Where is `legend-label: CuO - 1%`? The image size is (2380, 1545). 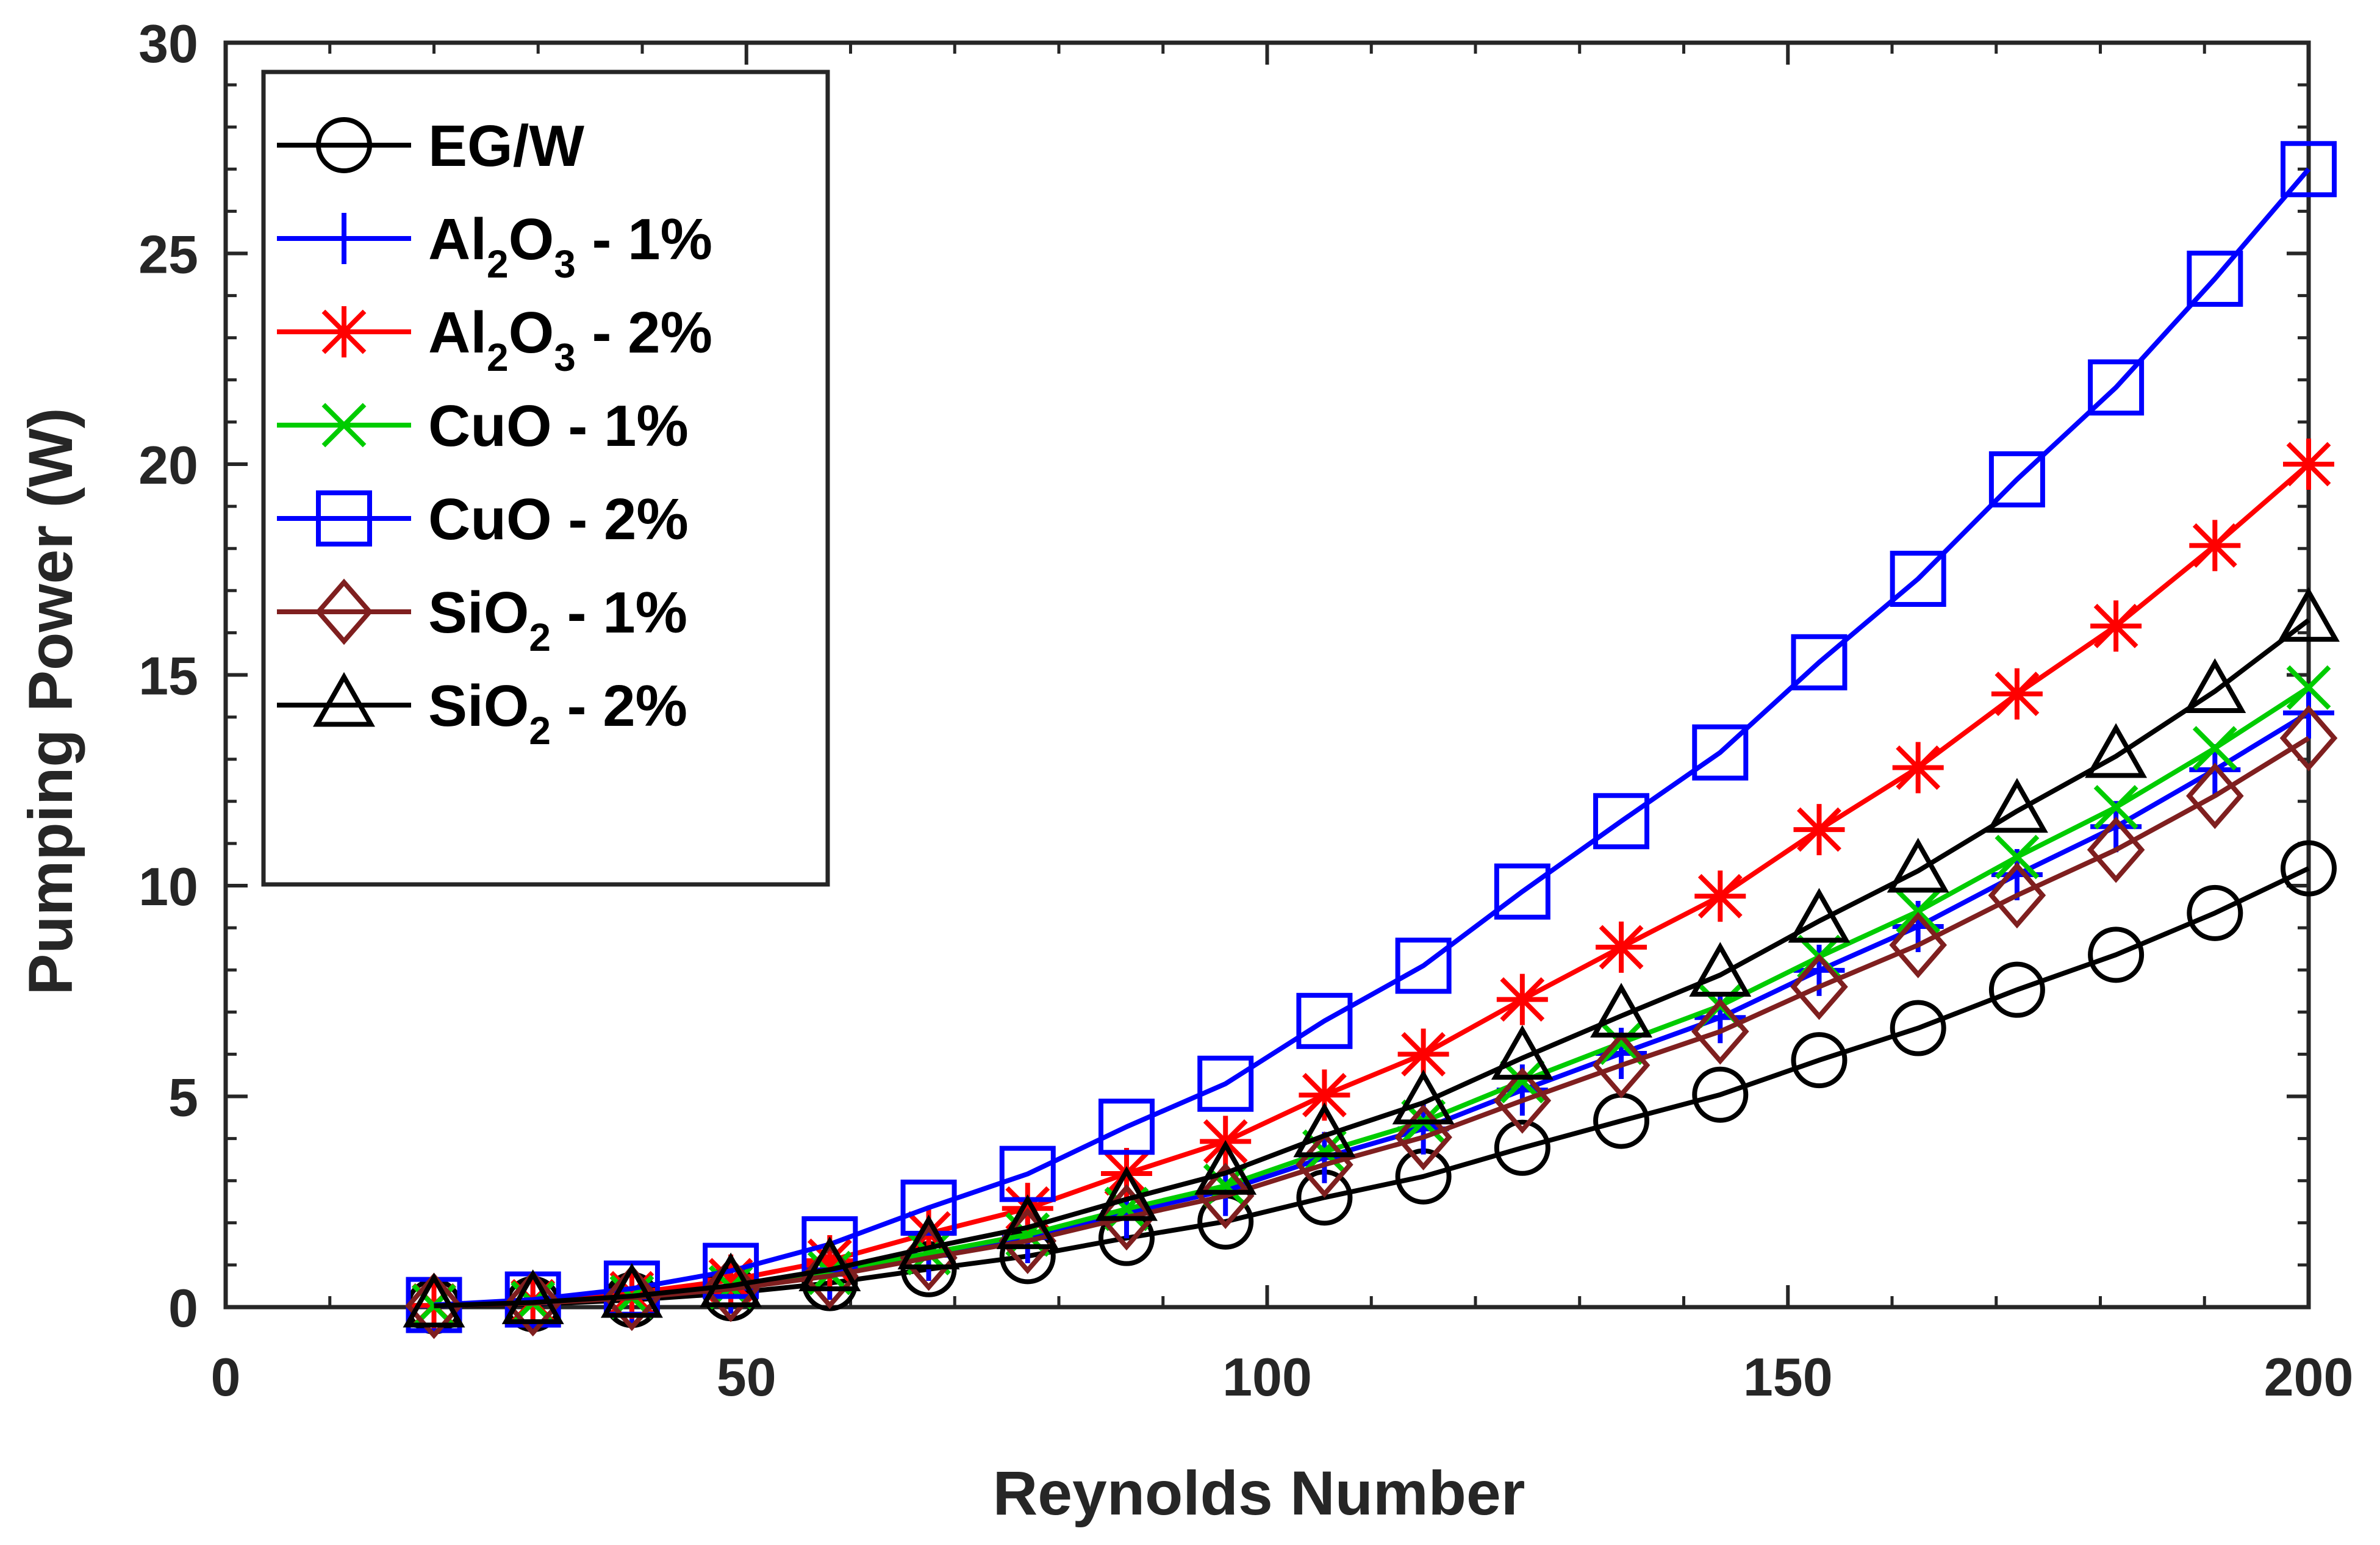
legend-label: CuO - 1% is located at coordinates (558, 426).